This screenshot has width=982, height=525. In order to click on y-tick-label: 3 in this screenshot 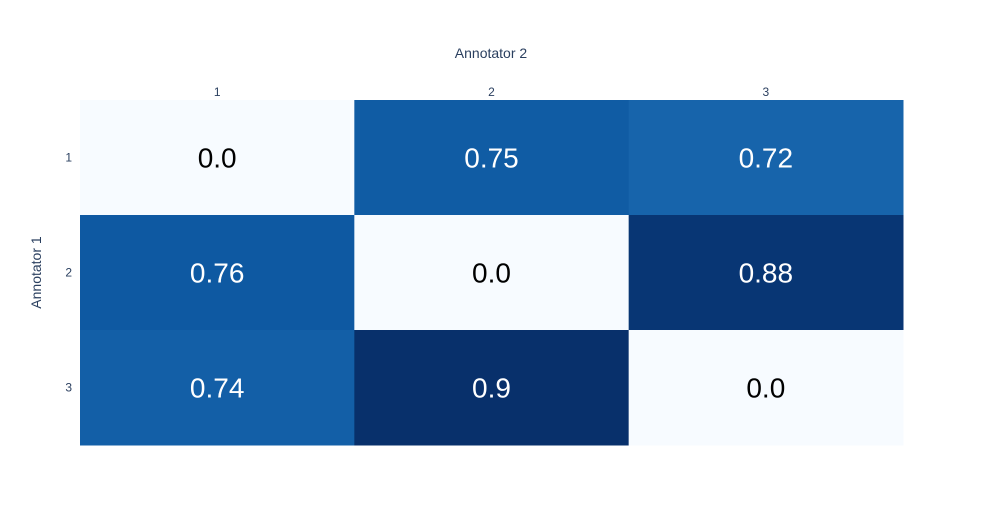, I will do `click(68, 388)`.